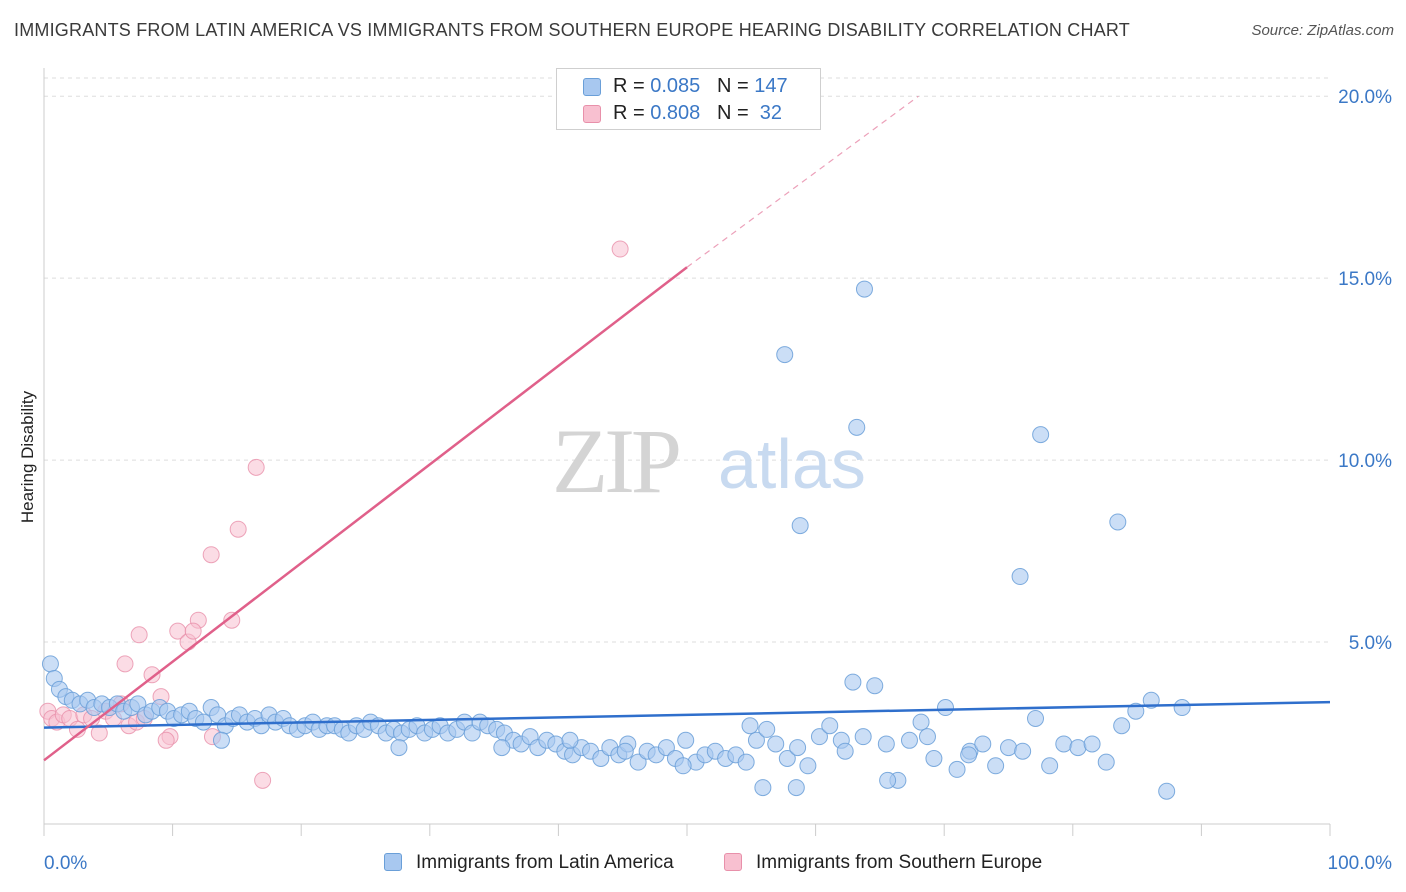 This screenshot has height=892, width=1406. I want to click on legend-row-southern-europe: R = 0.808 N = 32, so click(688, 114).